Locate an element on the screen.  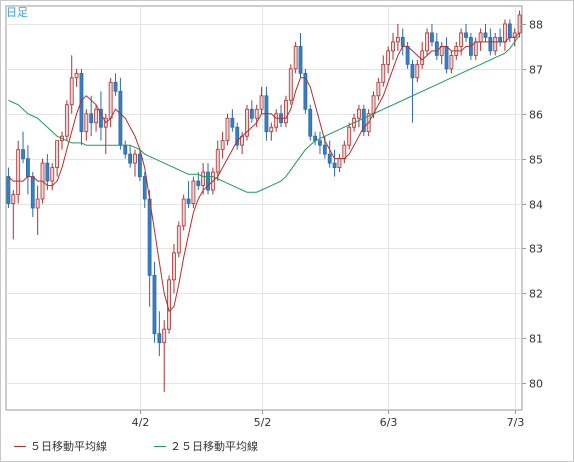
x-tick-label: 4/2 is located at coordinates (141, 422).